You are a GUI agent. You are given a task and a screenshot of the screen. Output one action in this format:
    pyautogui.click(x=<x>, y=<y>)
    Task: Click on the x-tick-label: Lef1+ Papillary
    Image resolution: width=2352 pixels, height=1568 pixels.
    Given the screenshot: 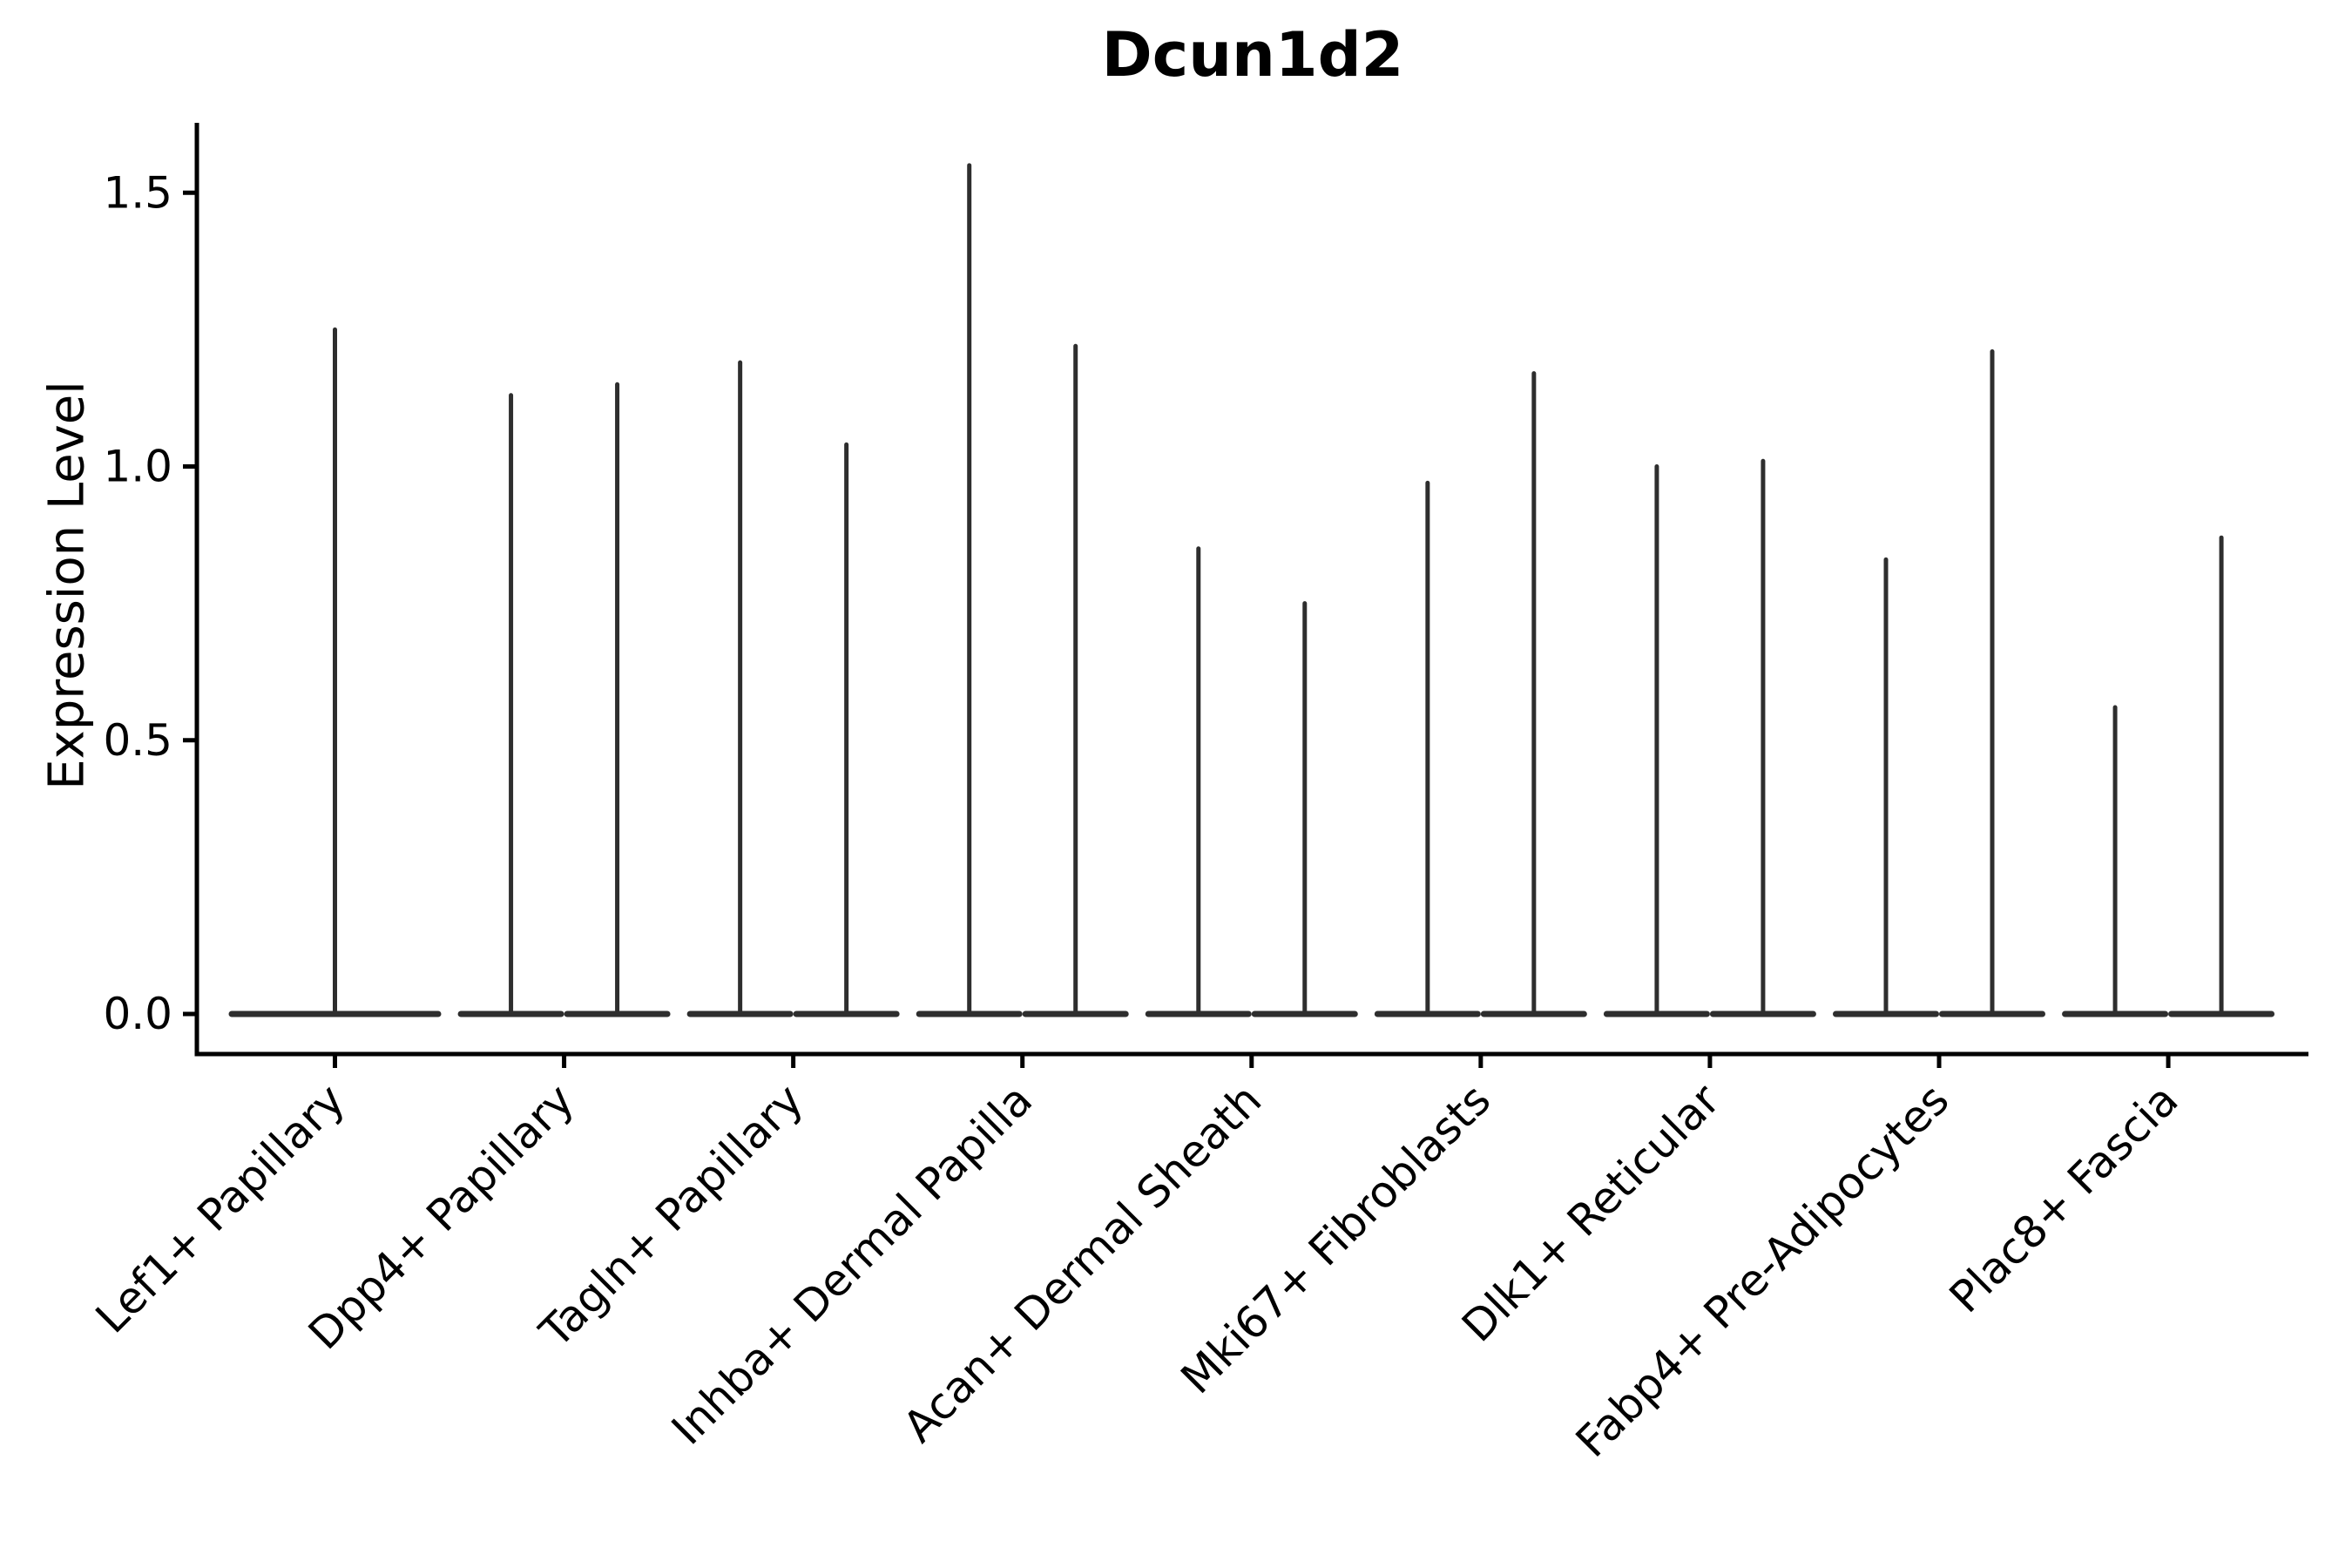 What is the action you would take?
    pyautogui.click(x=220, y=1208)
    